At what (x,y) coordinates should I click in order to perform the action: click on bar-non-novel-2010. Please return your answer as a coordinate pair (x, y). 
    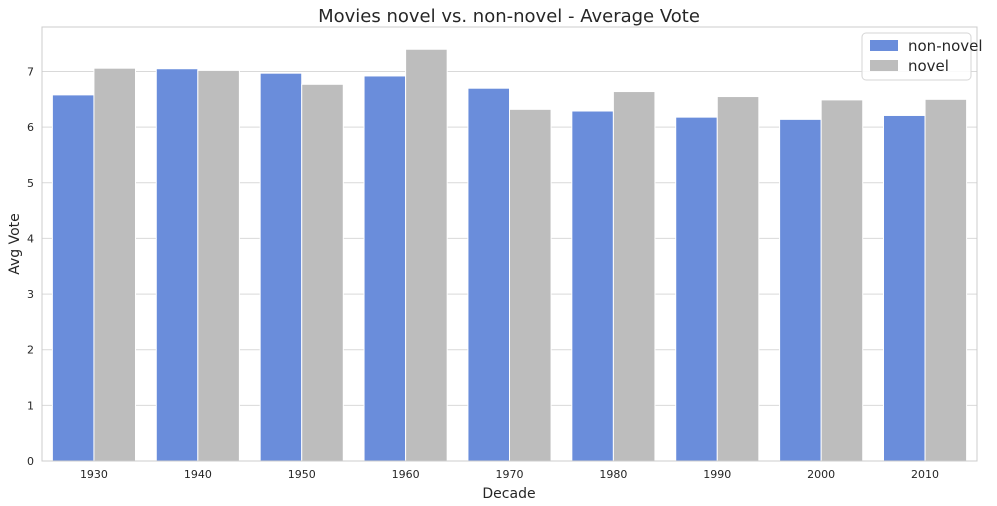
    Looking at the image, I should click on (904, 288).